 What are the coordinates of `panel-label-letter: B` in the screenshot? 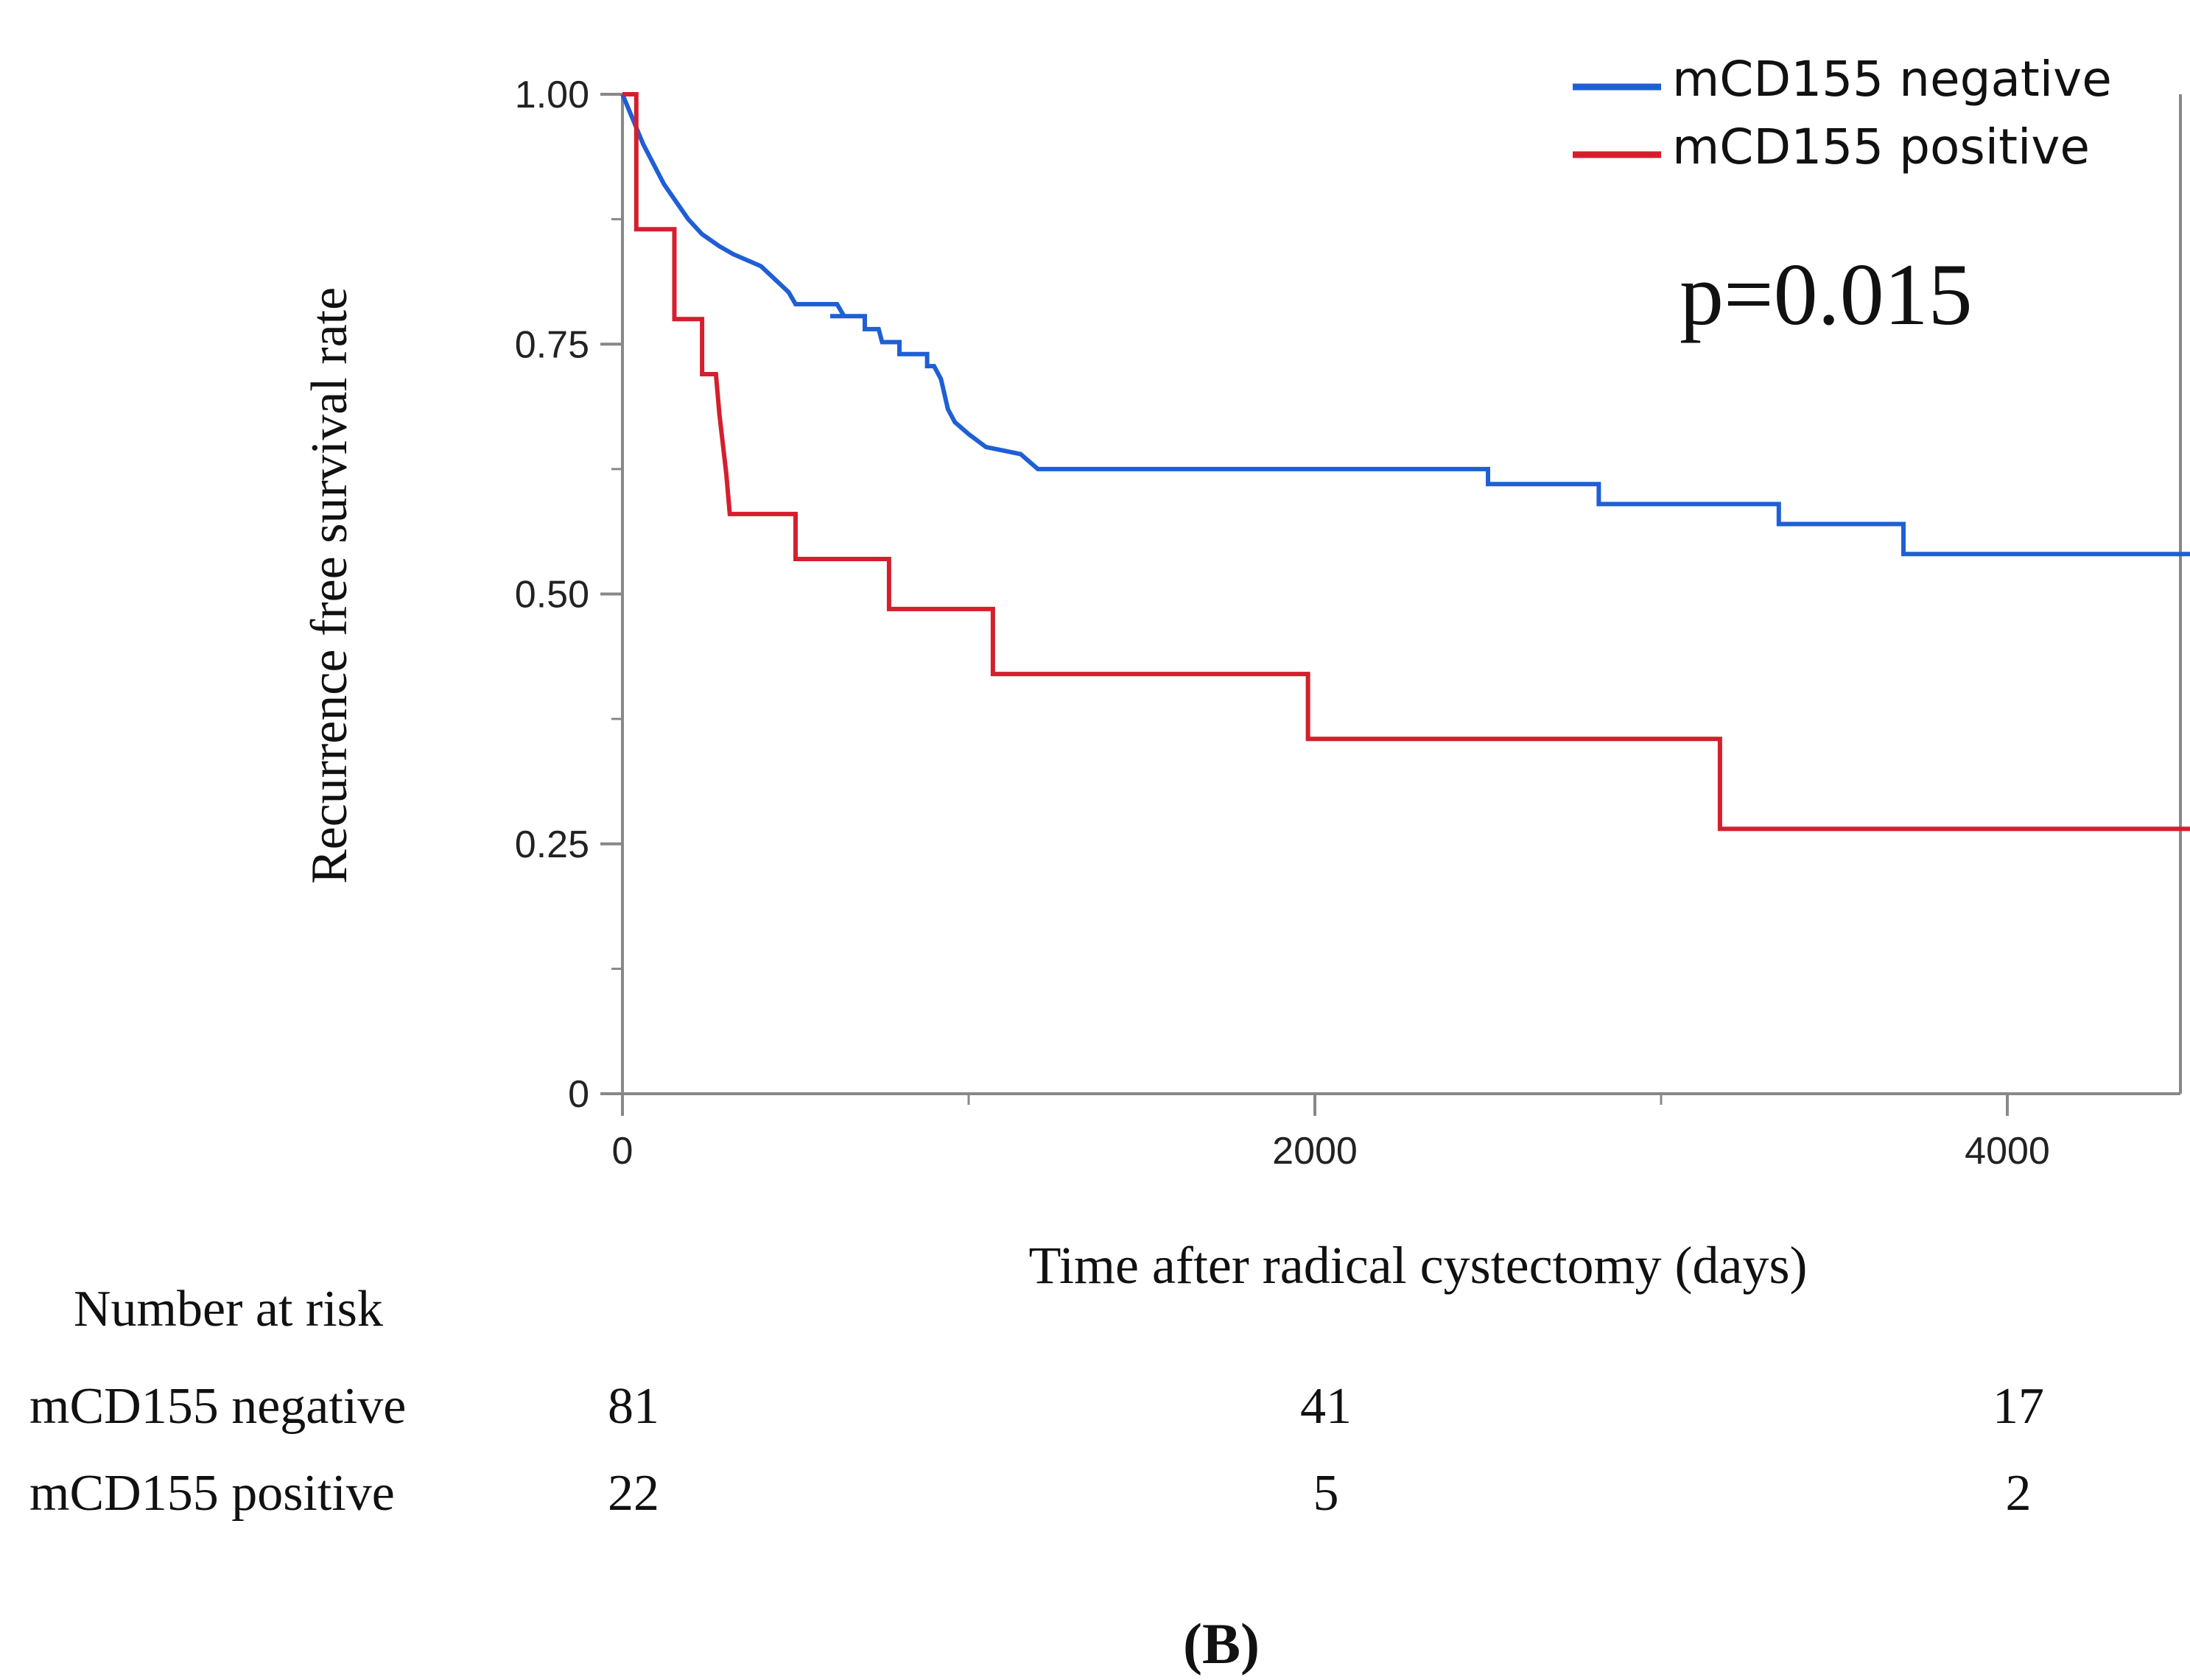 It's located at (1221, 1644).